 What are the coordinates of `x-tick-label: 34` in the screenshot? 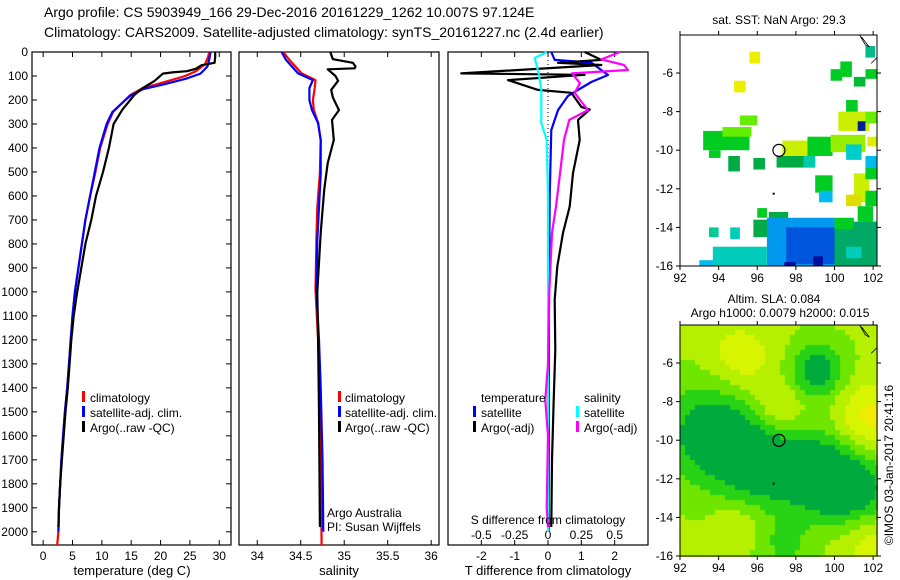 It's located at (258, 556).